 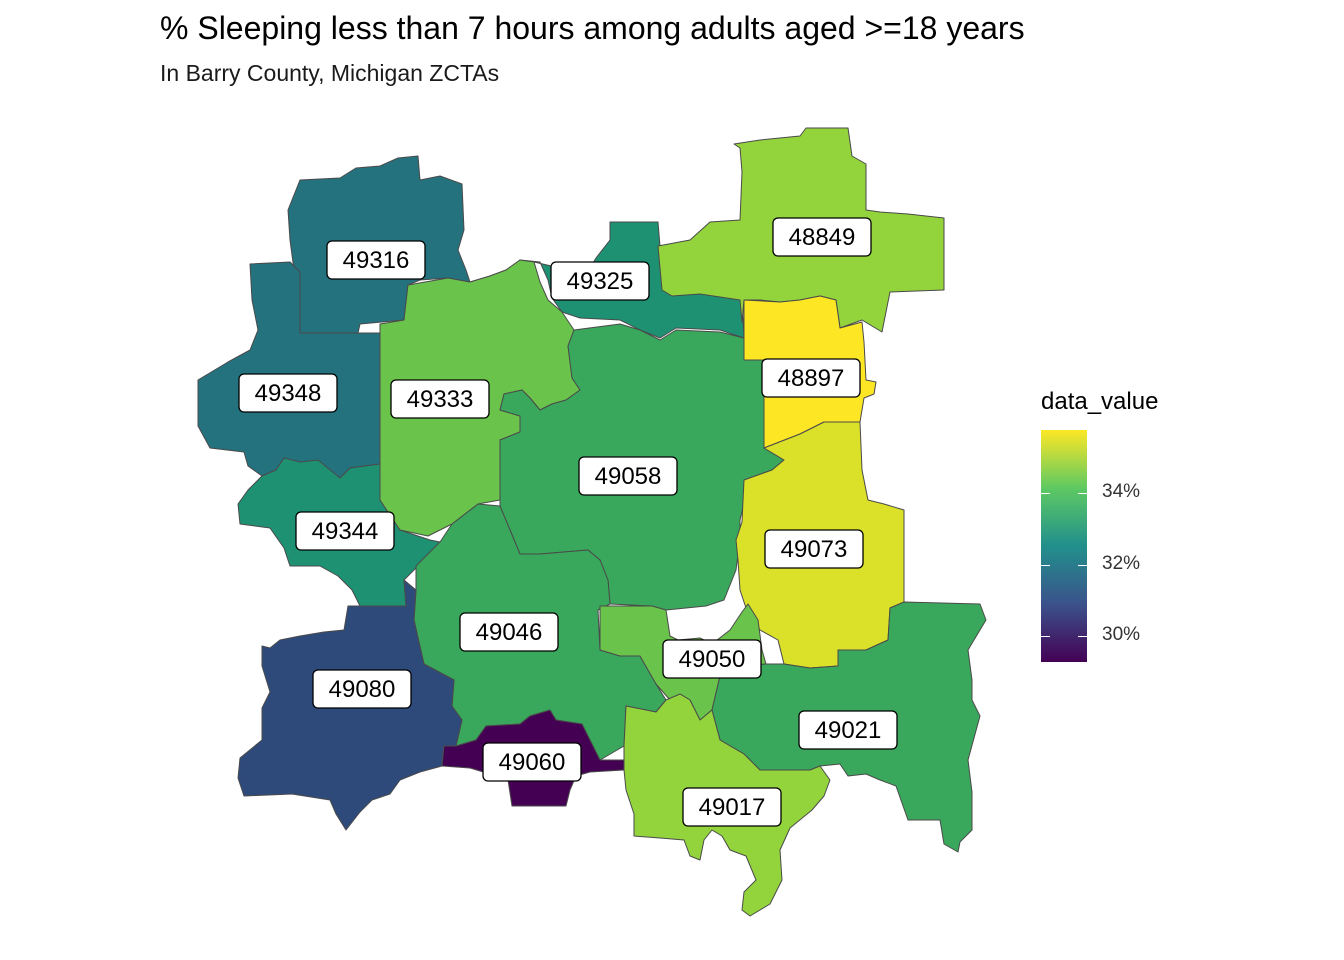 I want to click on zcta-label-49050: 49050, so click(x=712, y=659).